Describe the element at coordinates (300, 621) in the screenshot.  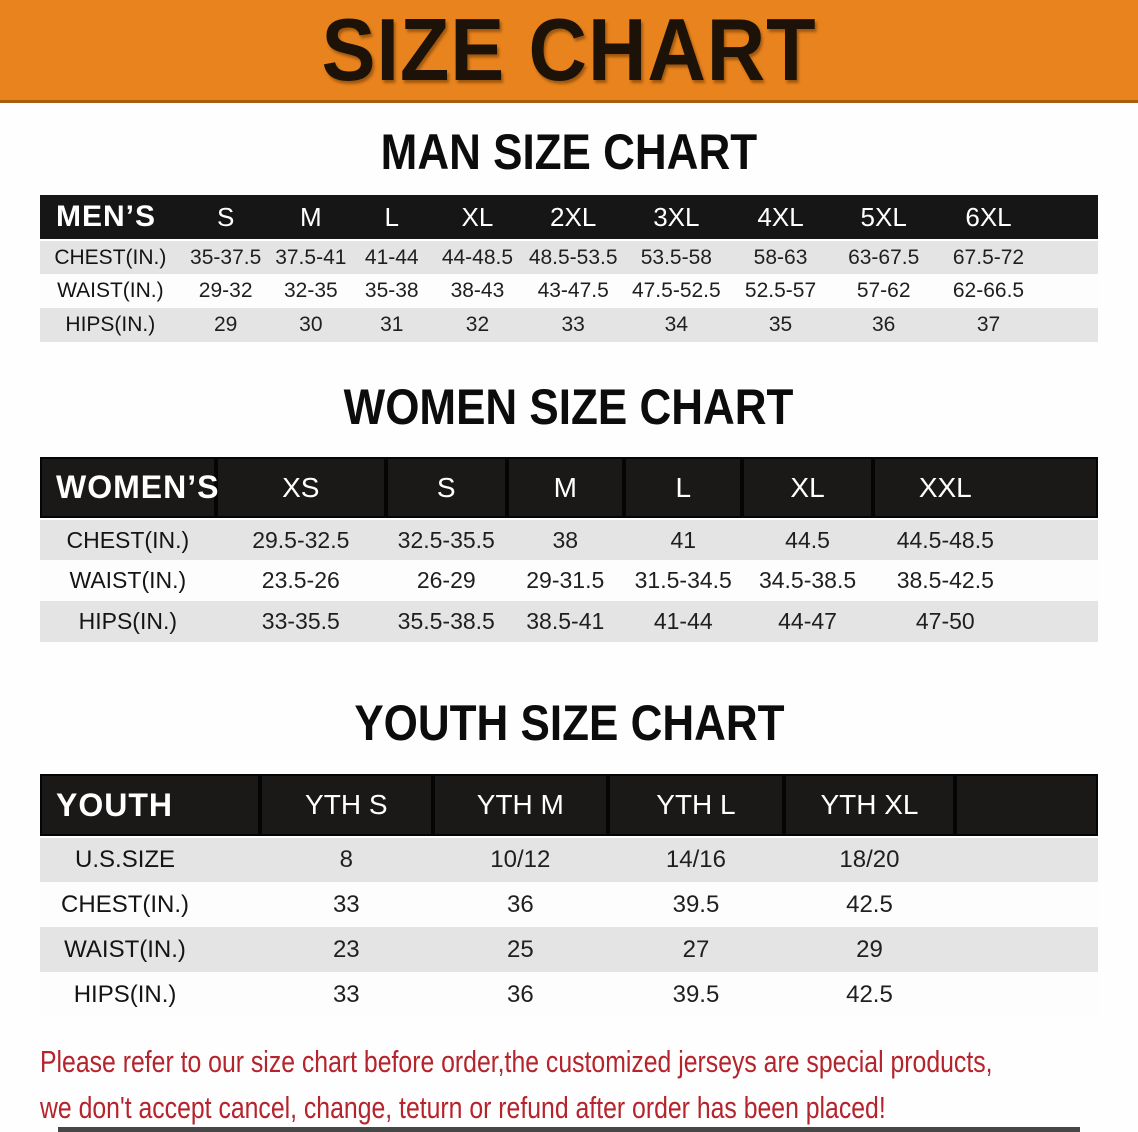
I see `women-size-value: 33-35.5` at that location.